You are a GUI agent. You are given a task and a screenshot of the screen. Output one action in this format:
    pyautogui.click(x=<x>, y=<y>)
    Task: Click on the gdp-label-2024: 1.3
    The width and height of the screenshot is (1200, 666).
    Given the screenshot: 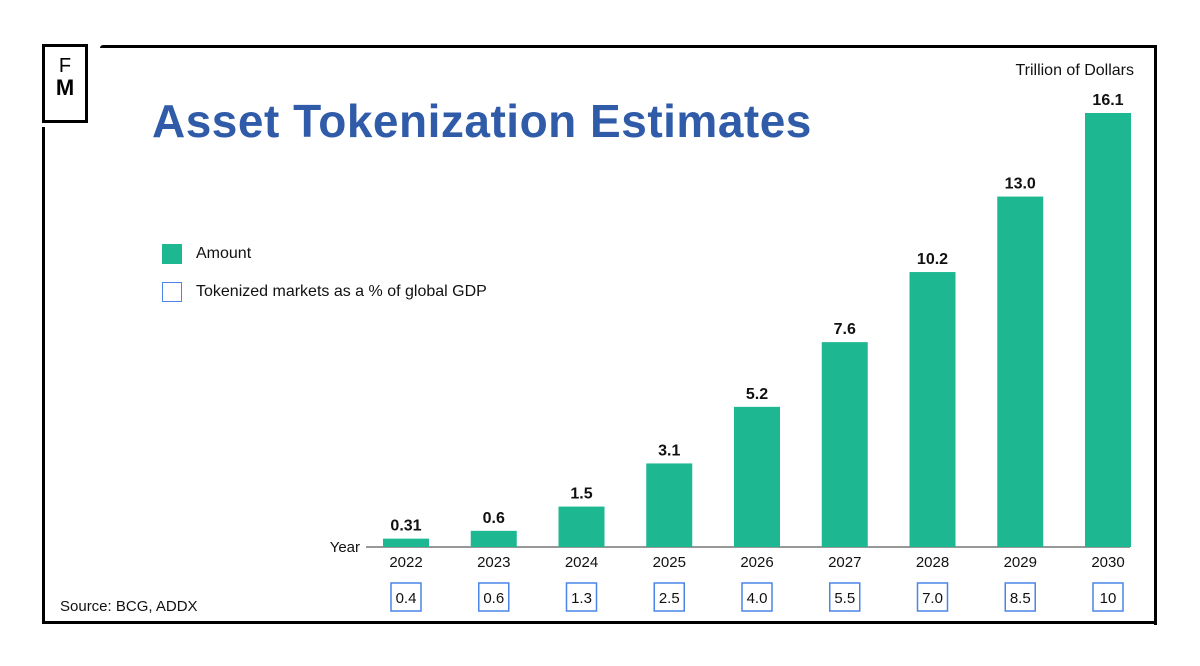 What is the action you would take?
    pyautogui.click(x=581, y=598)
    